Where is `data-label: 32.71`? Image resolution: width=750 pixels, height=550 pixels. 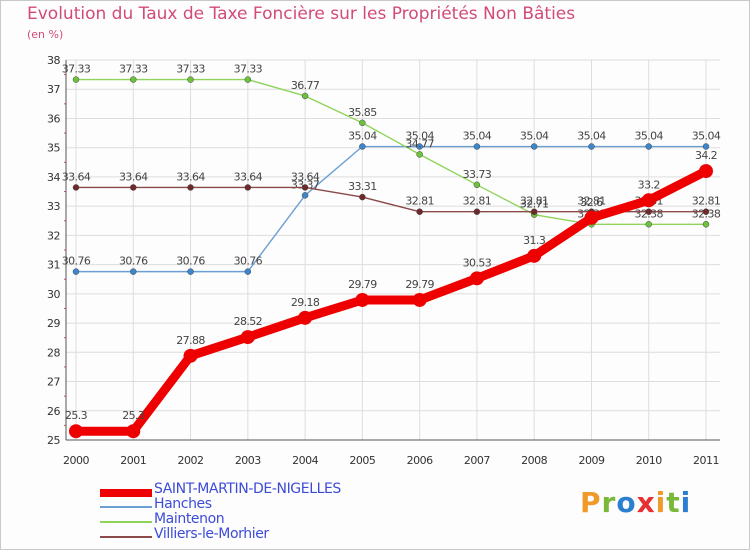 data-label: 32.71 is located at coordinates (534, 204).